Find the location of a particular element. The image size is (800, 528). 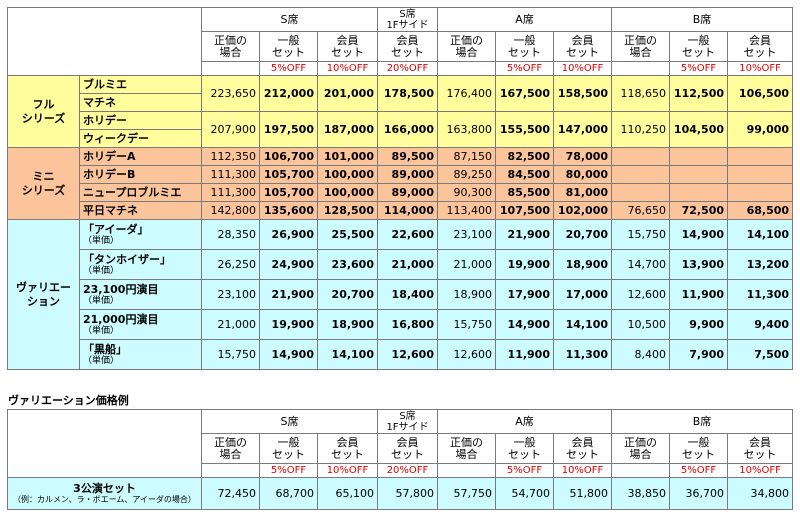

price-cell: 14,900 is located at coordinates (524, 324).